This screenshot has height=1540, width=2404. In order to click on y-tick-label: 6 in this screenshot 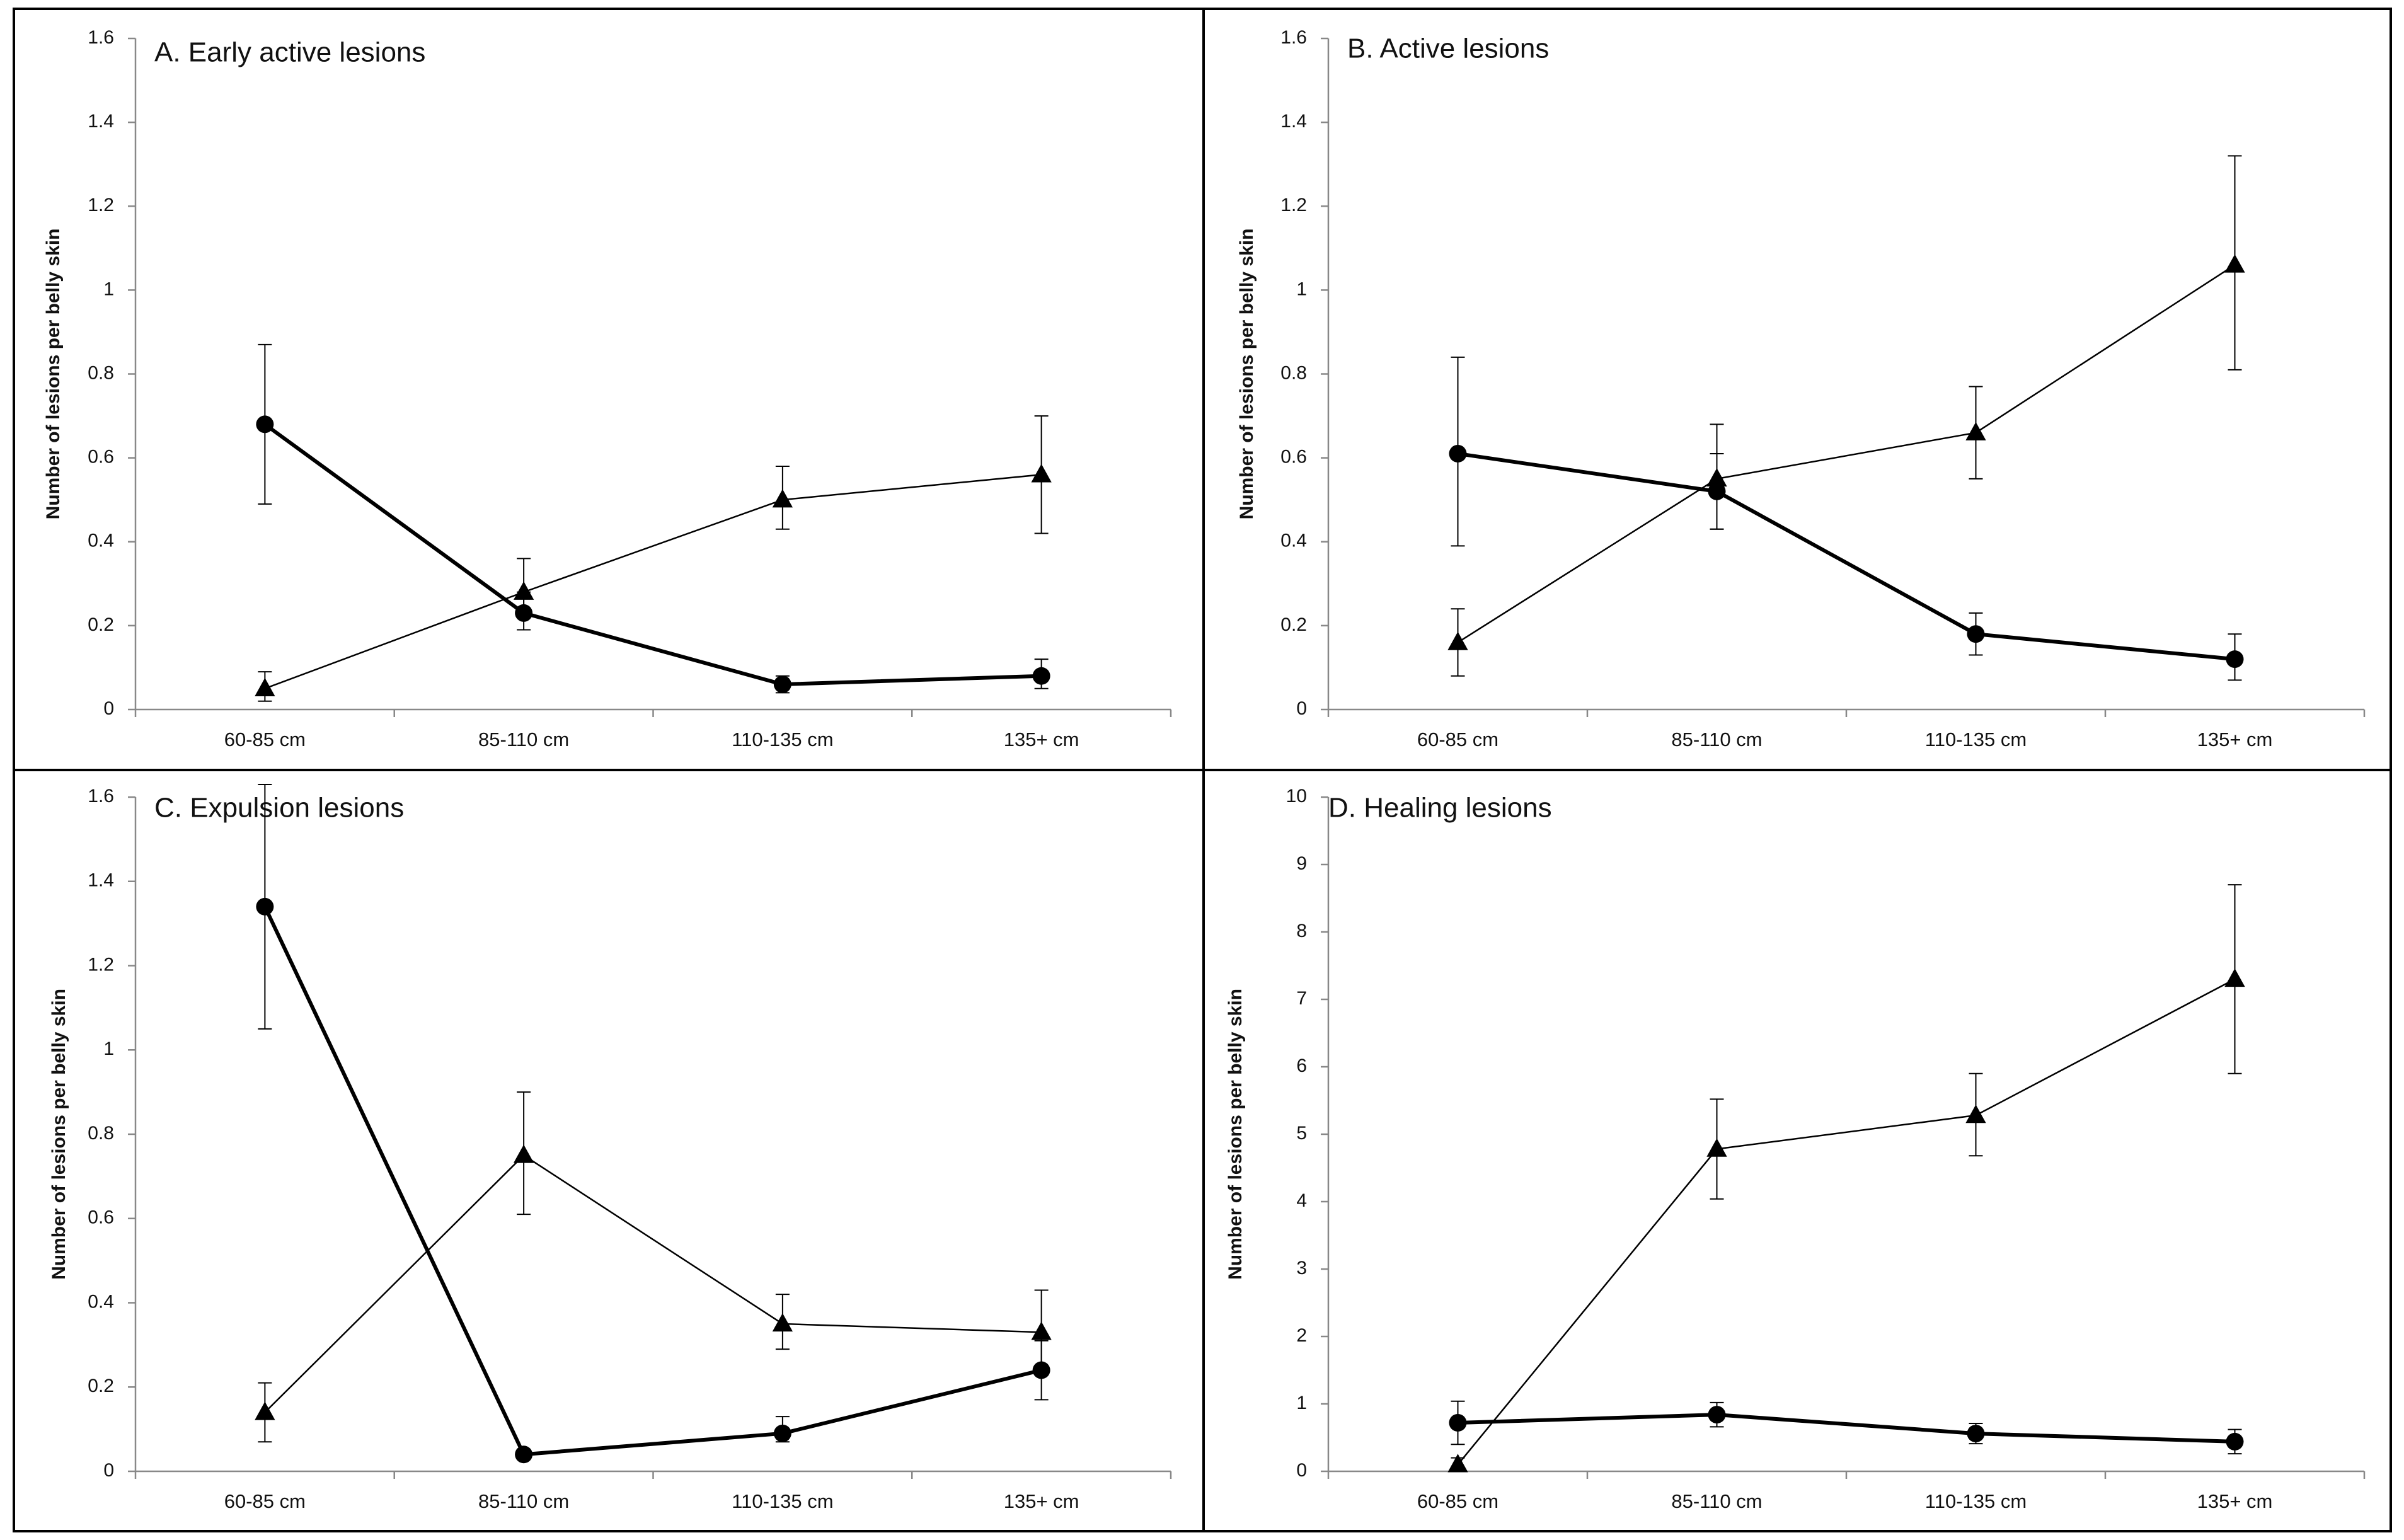, I will do `click(1301, 1065)`.